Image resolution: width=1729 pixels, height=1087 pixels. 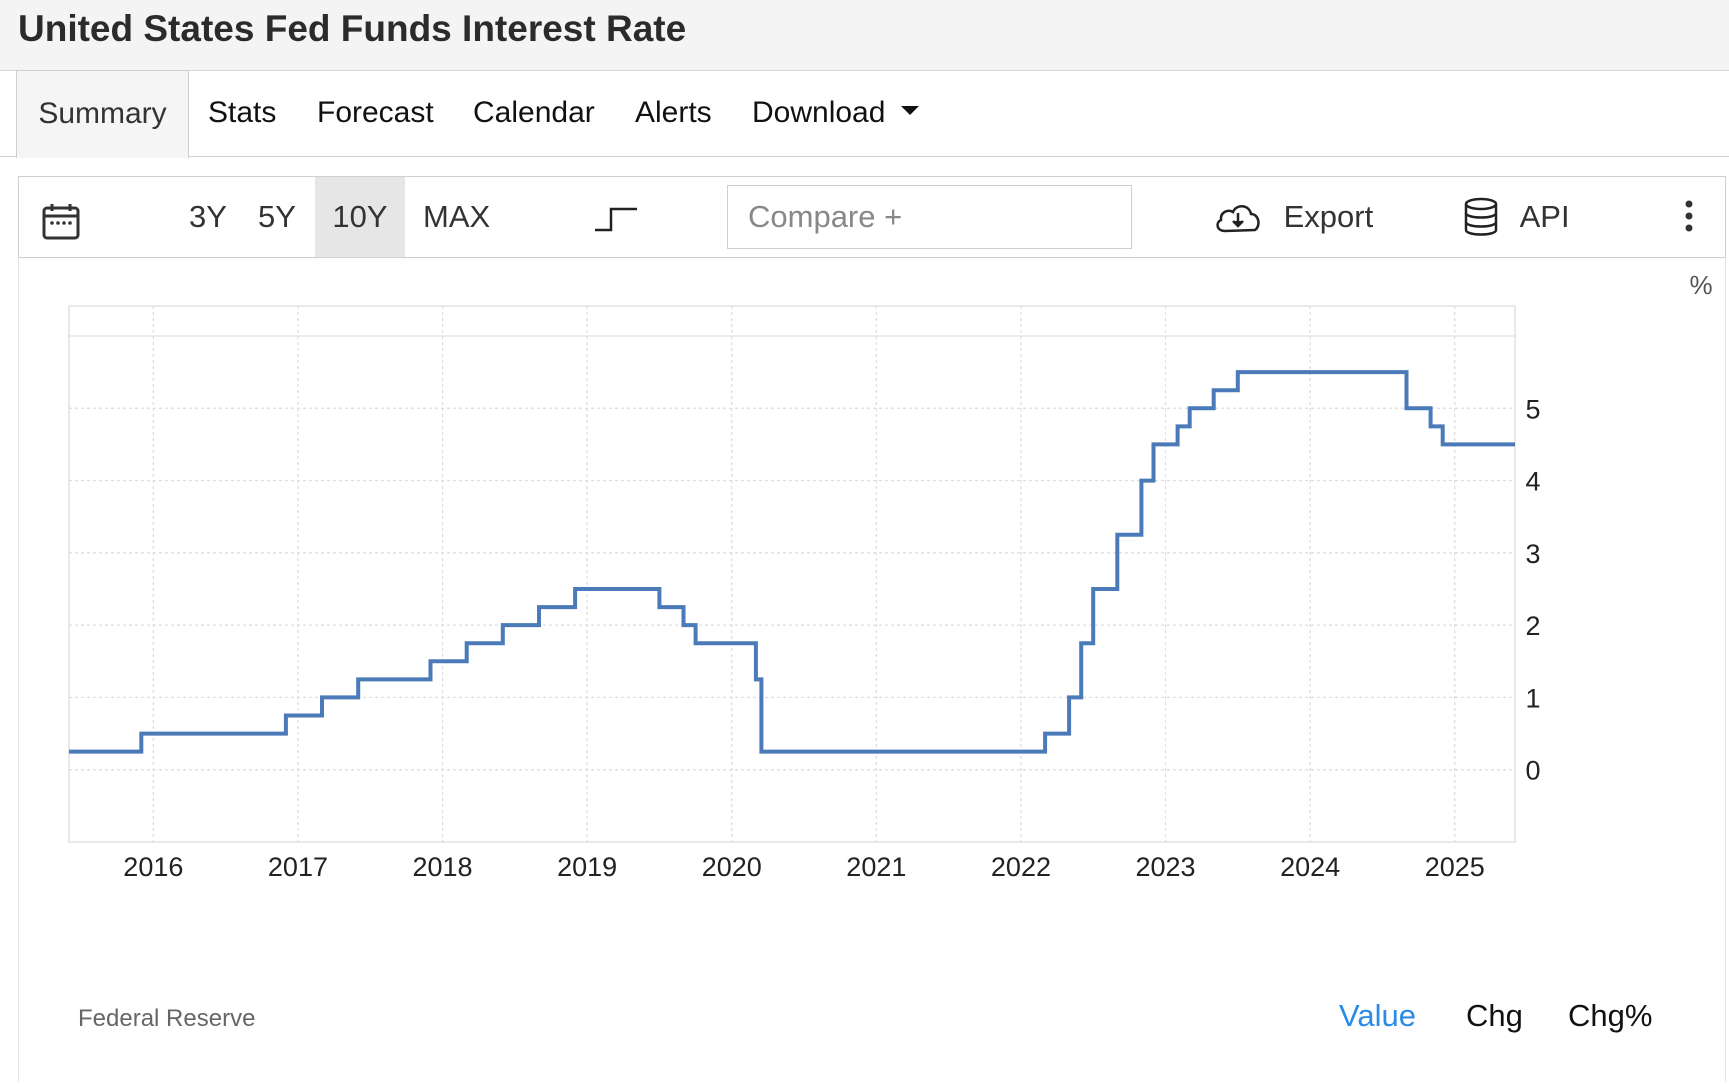 What do you see at coordinates (929, 217) in the screenshot?
I see `compare-input: Compare +` at bounding box center [929, 217].